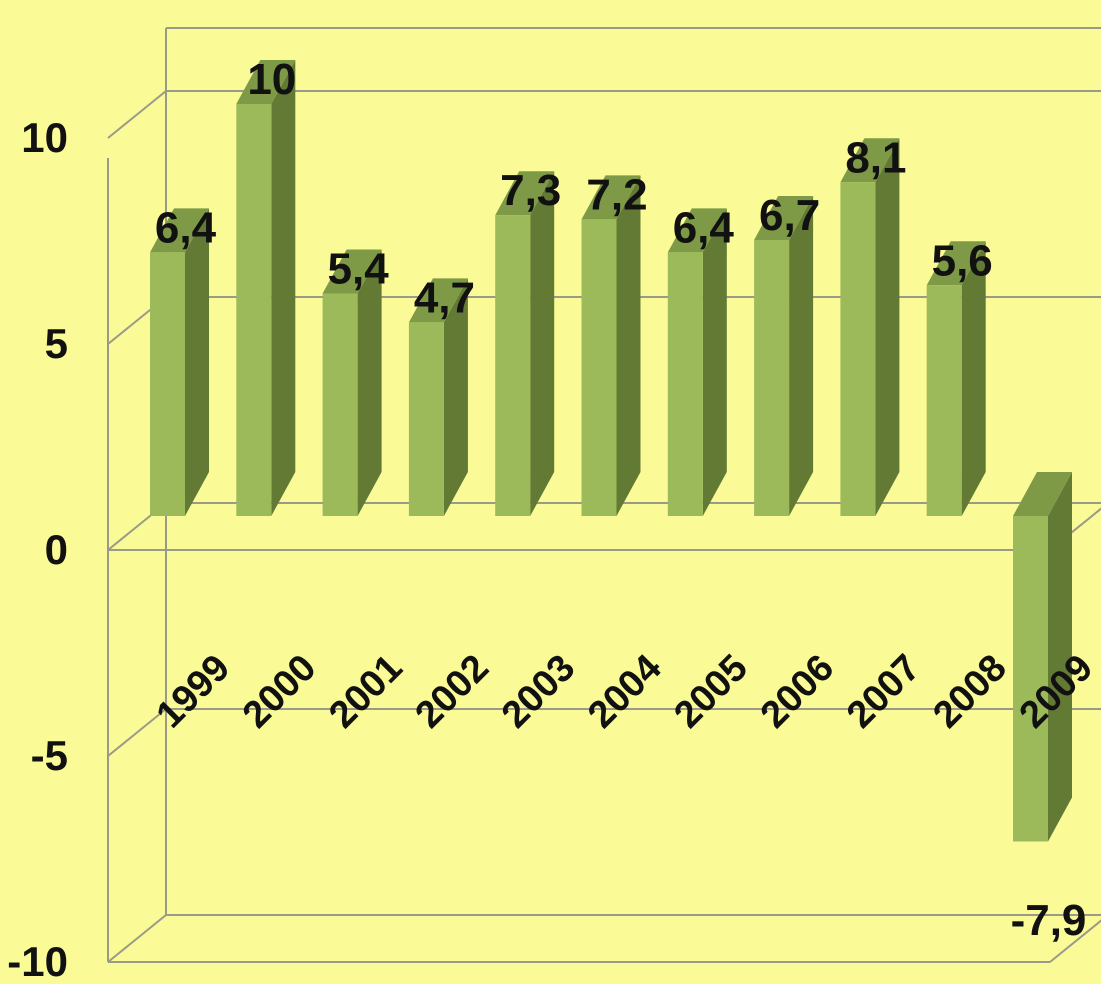  I want to click on x-tick-label: 2004, so click(624, 691).